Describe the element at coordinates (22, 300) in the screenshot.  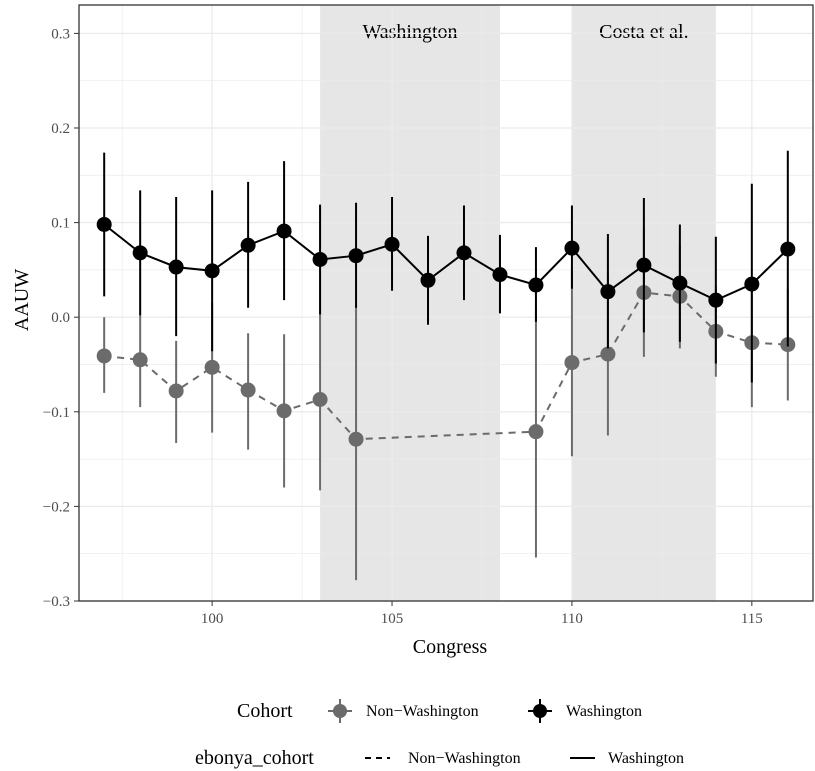
I see `y-axis-title: AAUW` at that location.